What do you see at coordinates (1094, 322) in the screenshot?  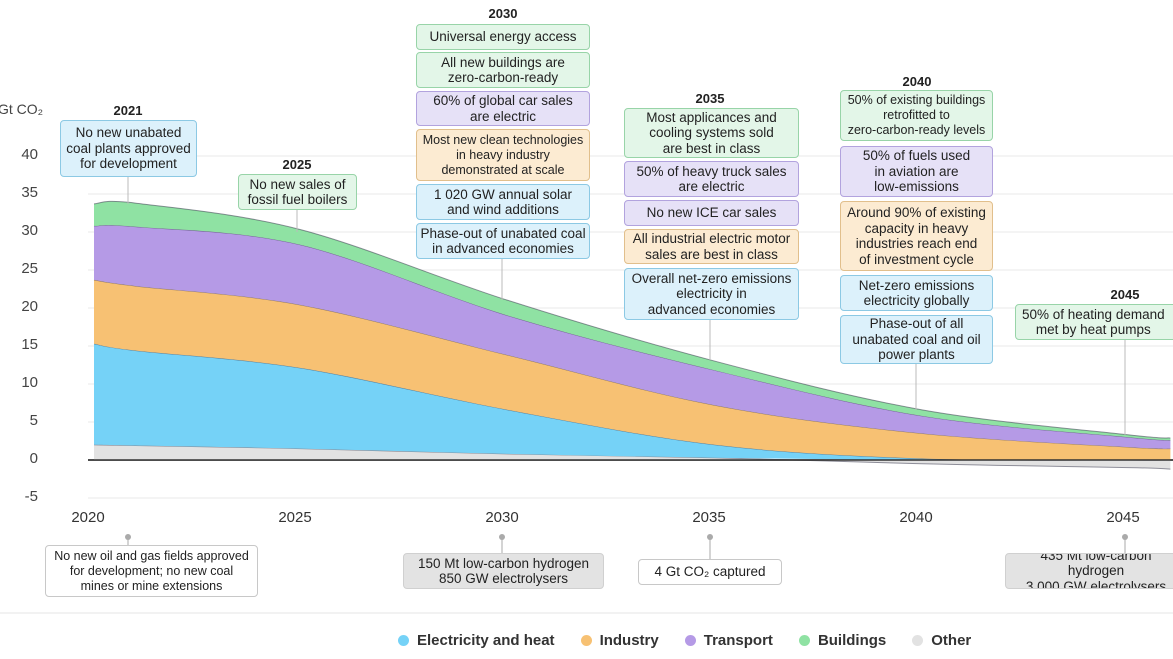 I see `milestone-buildings: 50% of heating demand met by heat pumps` at bounding box center [1094, 322].